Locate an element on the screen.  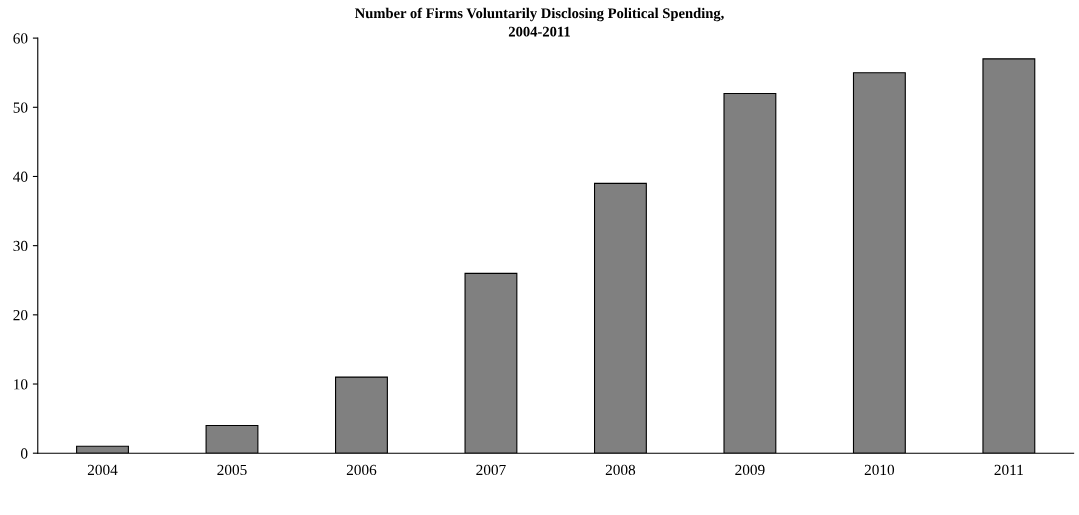
y-tick-label: 50 is located at coordinates (20, 107).